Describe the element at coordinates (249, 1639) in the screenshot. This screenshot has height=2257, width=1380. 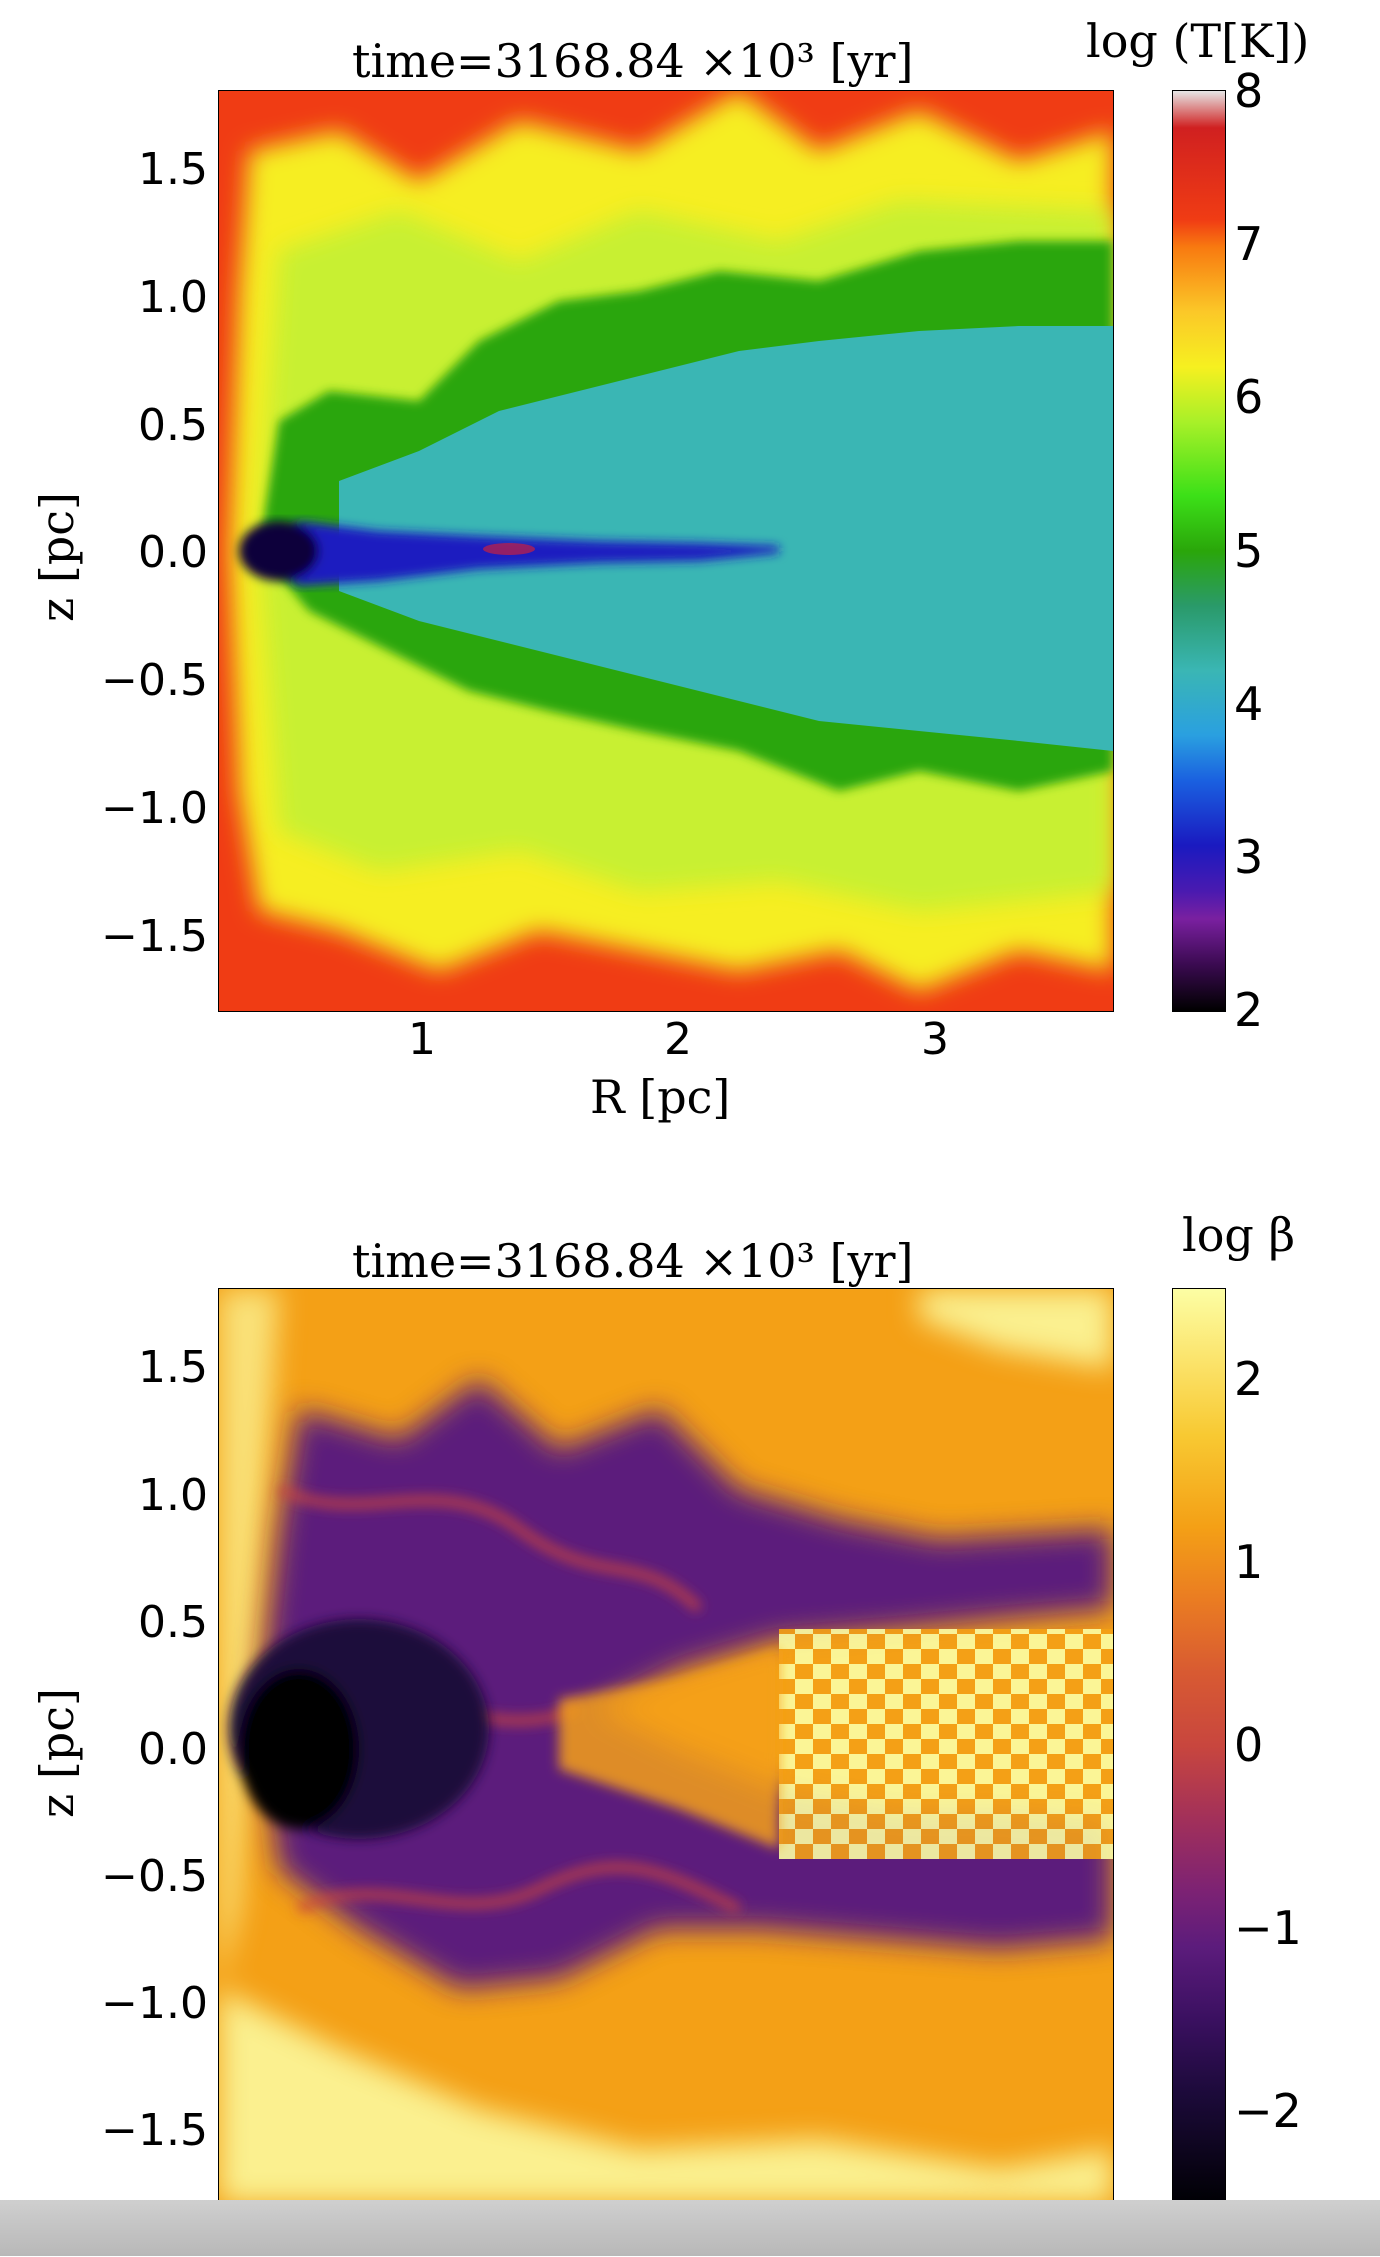
I see `beta-yellow-left` at that location.